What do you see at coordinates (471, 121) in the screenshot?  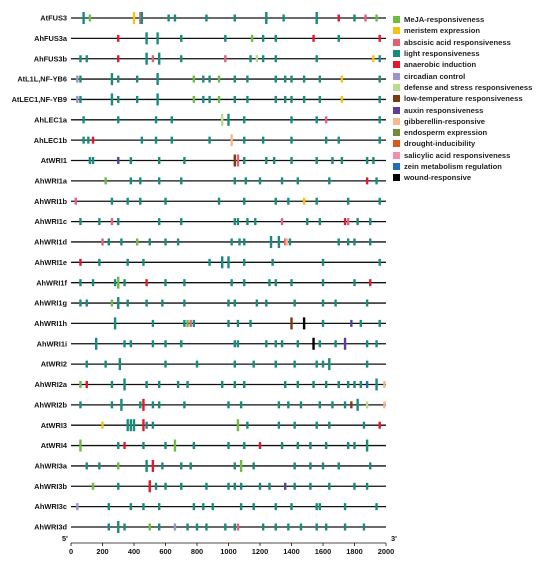 I see `legend-item-gibberellin: gibberellin-responsive` at bounding box center [471, 121].